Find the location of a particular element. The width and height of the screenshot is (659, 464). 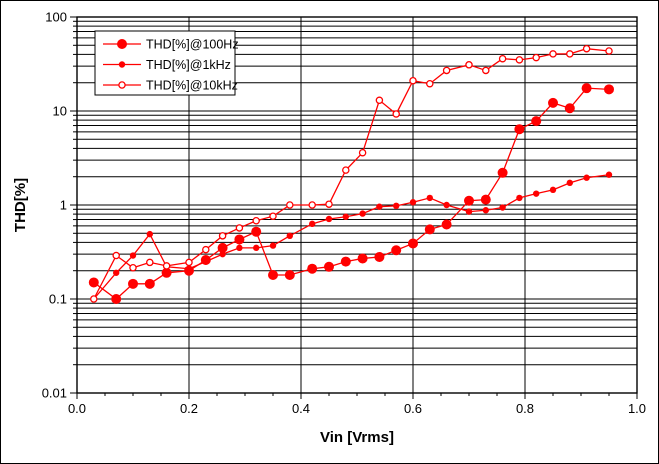

x-tick-label: 0.2 is located at coordinates (189, 408).